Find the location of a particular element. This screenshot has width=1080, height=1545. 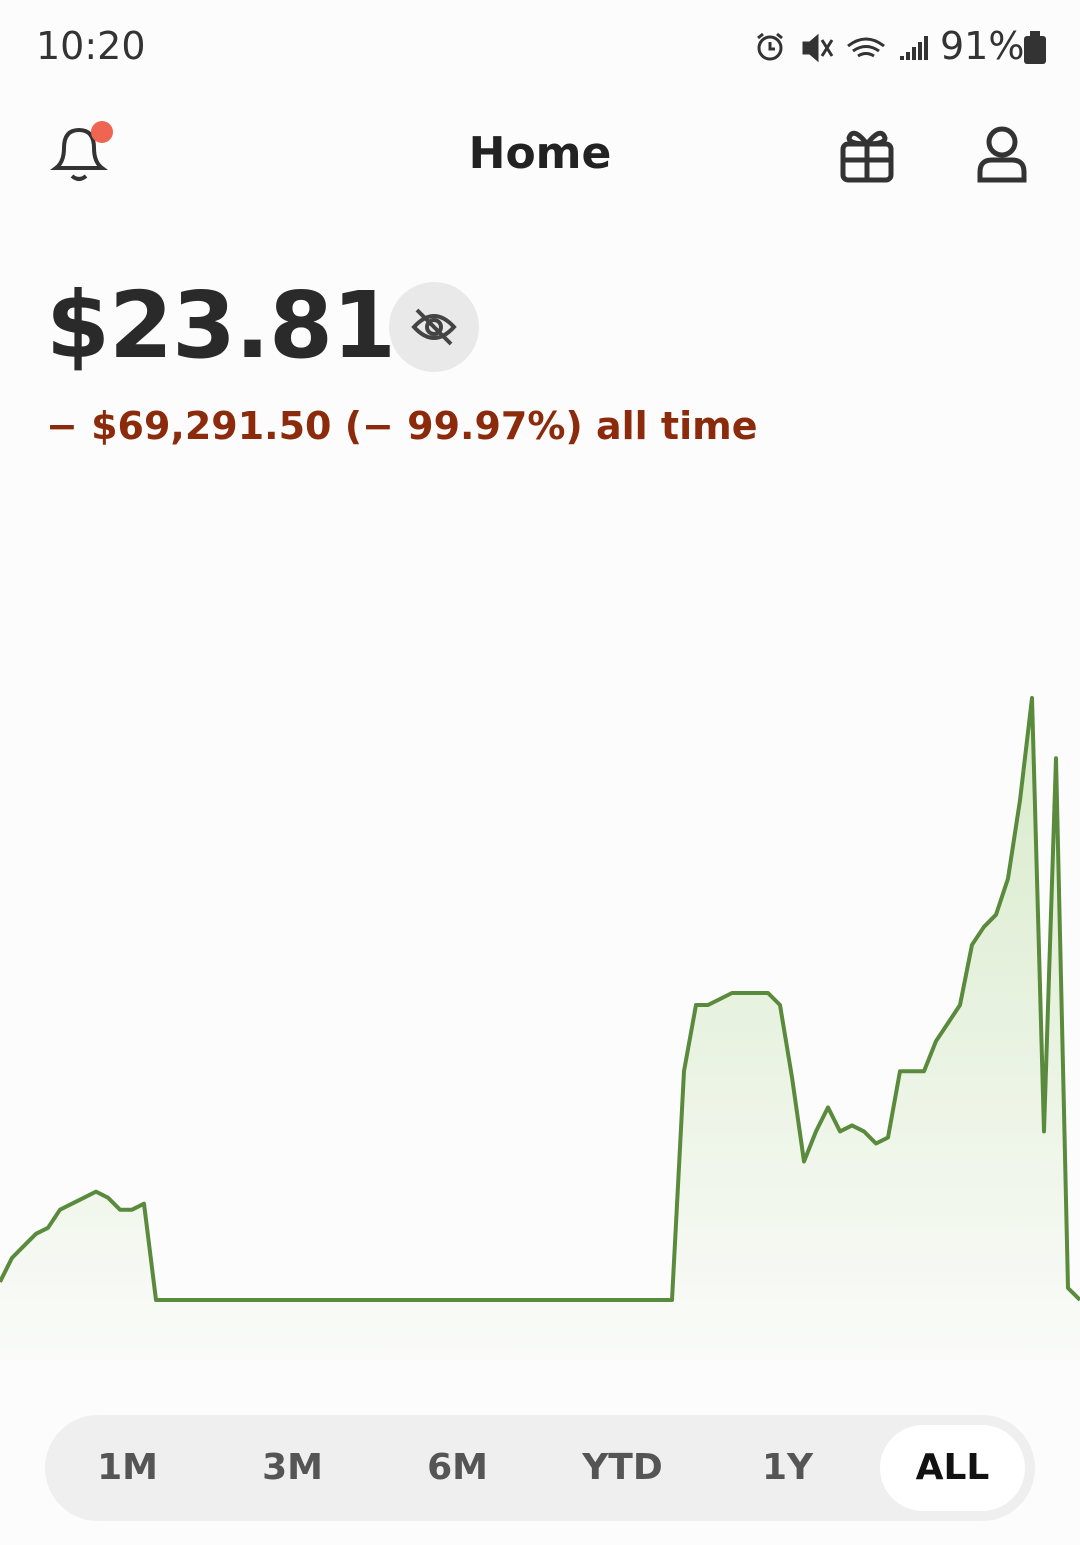

status-icons is located at coordinates (842, 47).